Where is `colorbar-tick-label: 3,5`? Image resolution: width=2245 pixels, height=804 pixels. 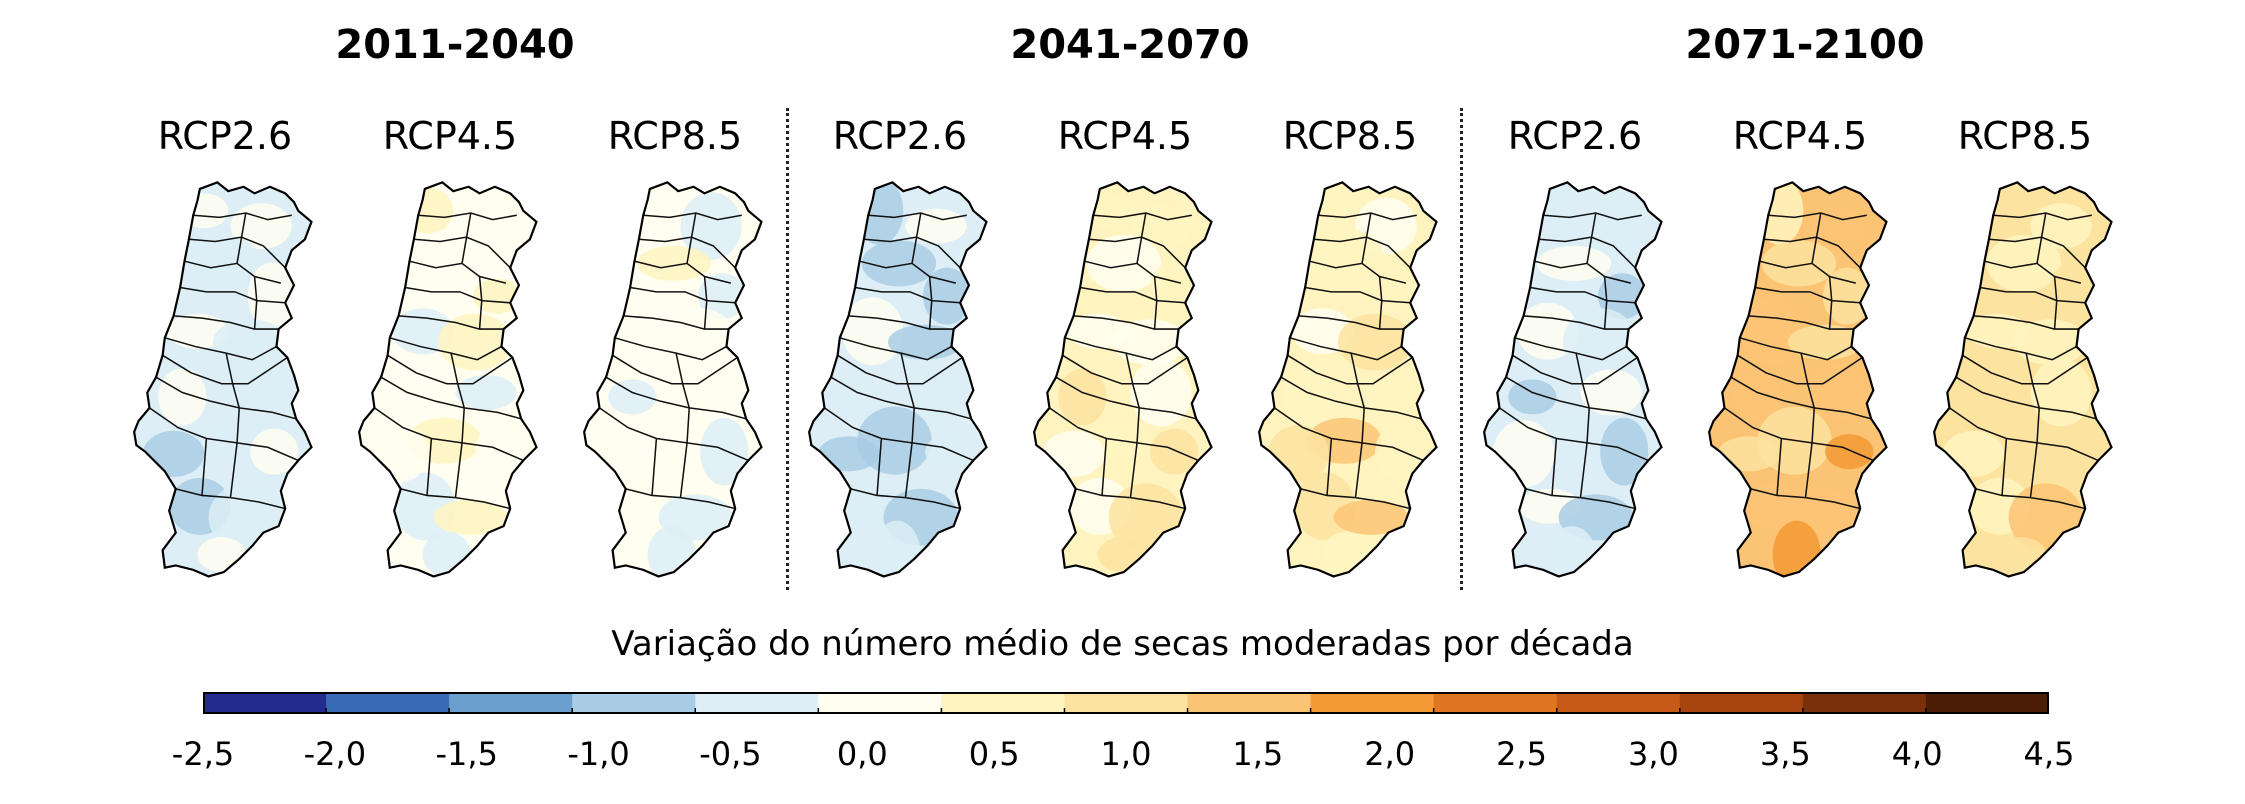
colorbar-tick-label: 3,5 is located at coordinates (1785, 754).